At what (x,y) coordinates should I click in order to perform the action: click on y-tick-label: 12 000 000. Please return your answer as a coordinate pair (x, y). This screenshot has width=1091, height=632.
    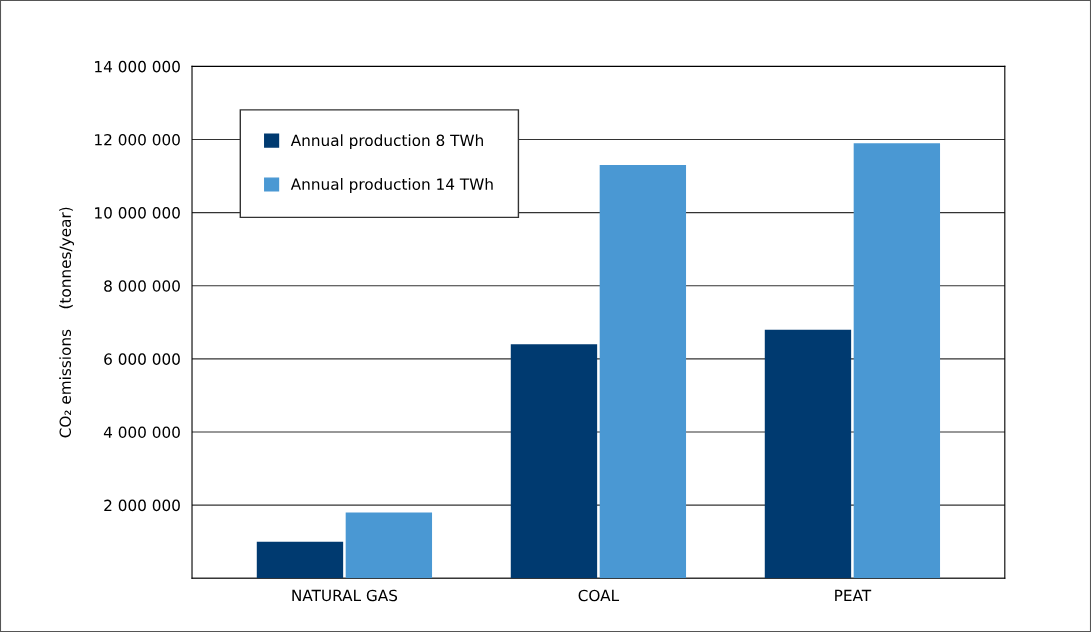
    Looking at the image, I should click on (137, 139).